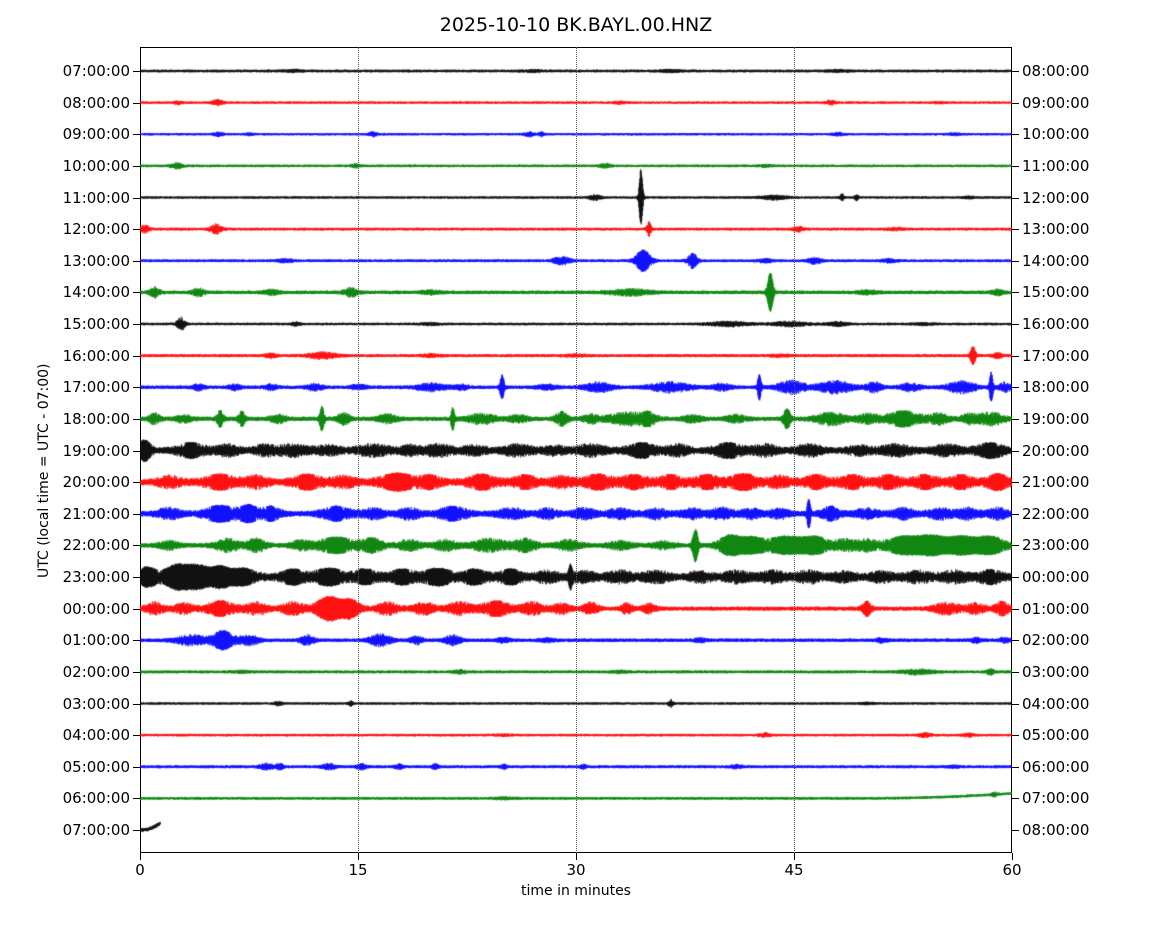 The image size is (1150, 950). I want to click on right-tick-label: 01:00:00, so click(1056, 608).